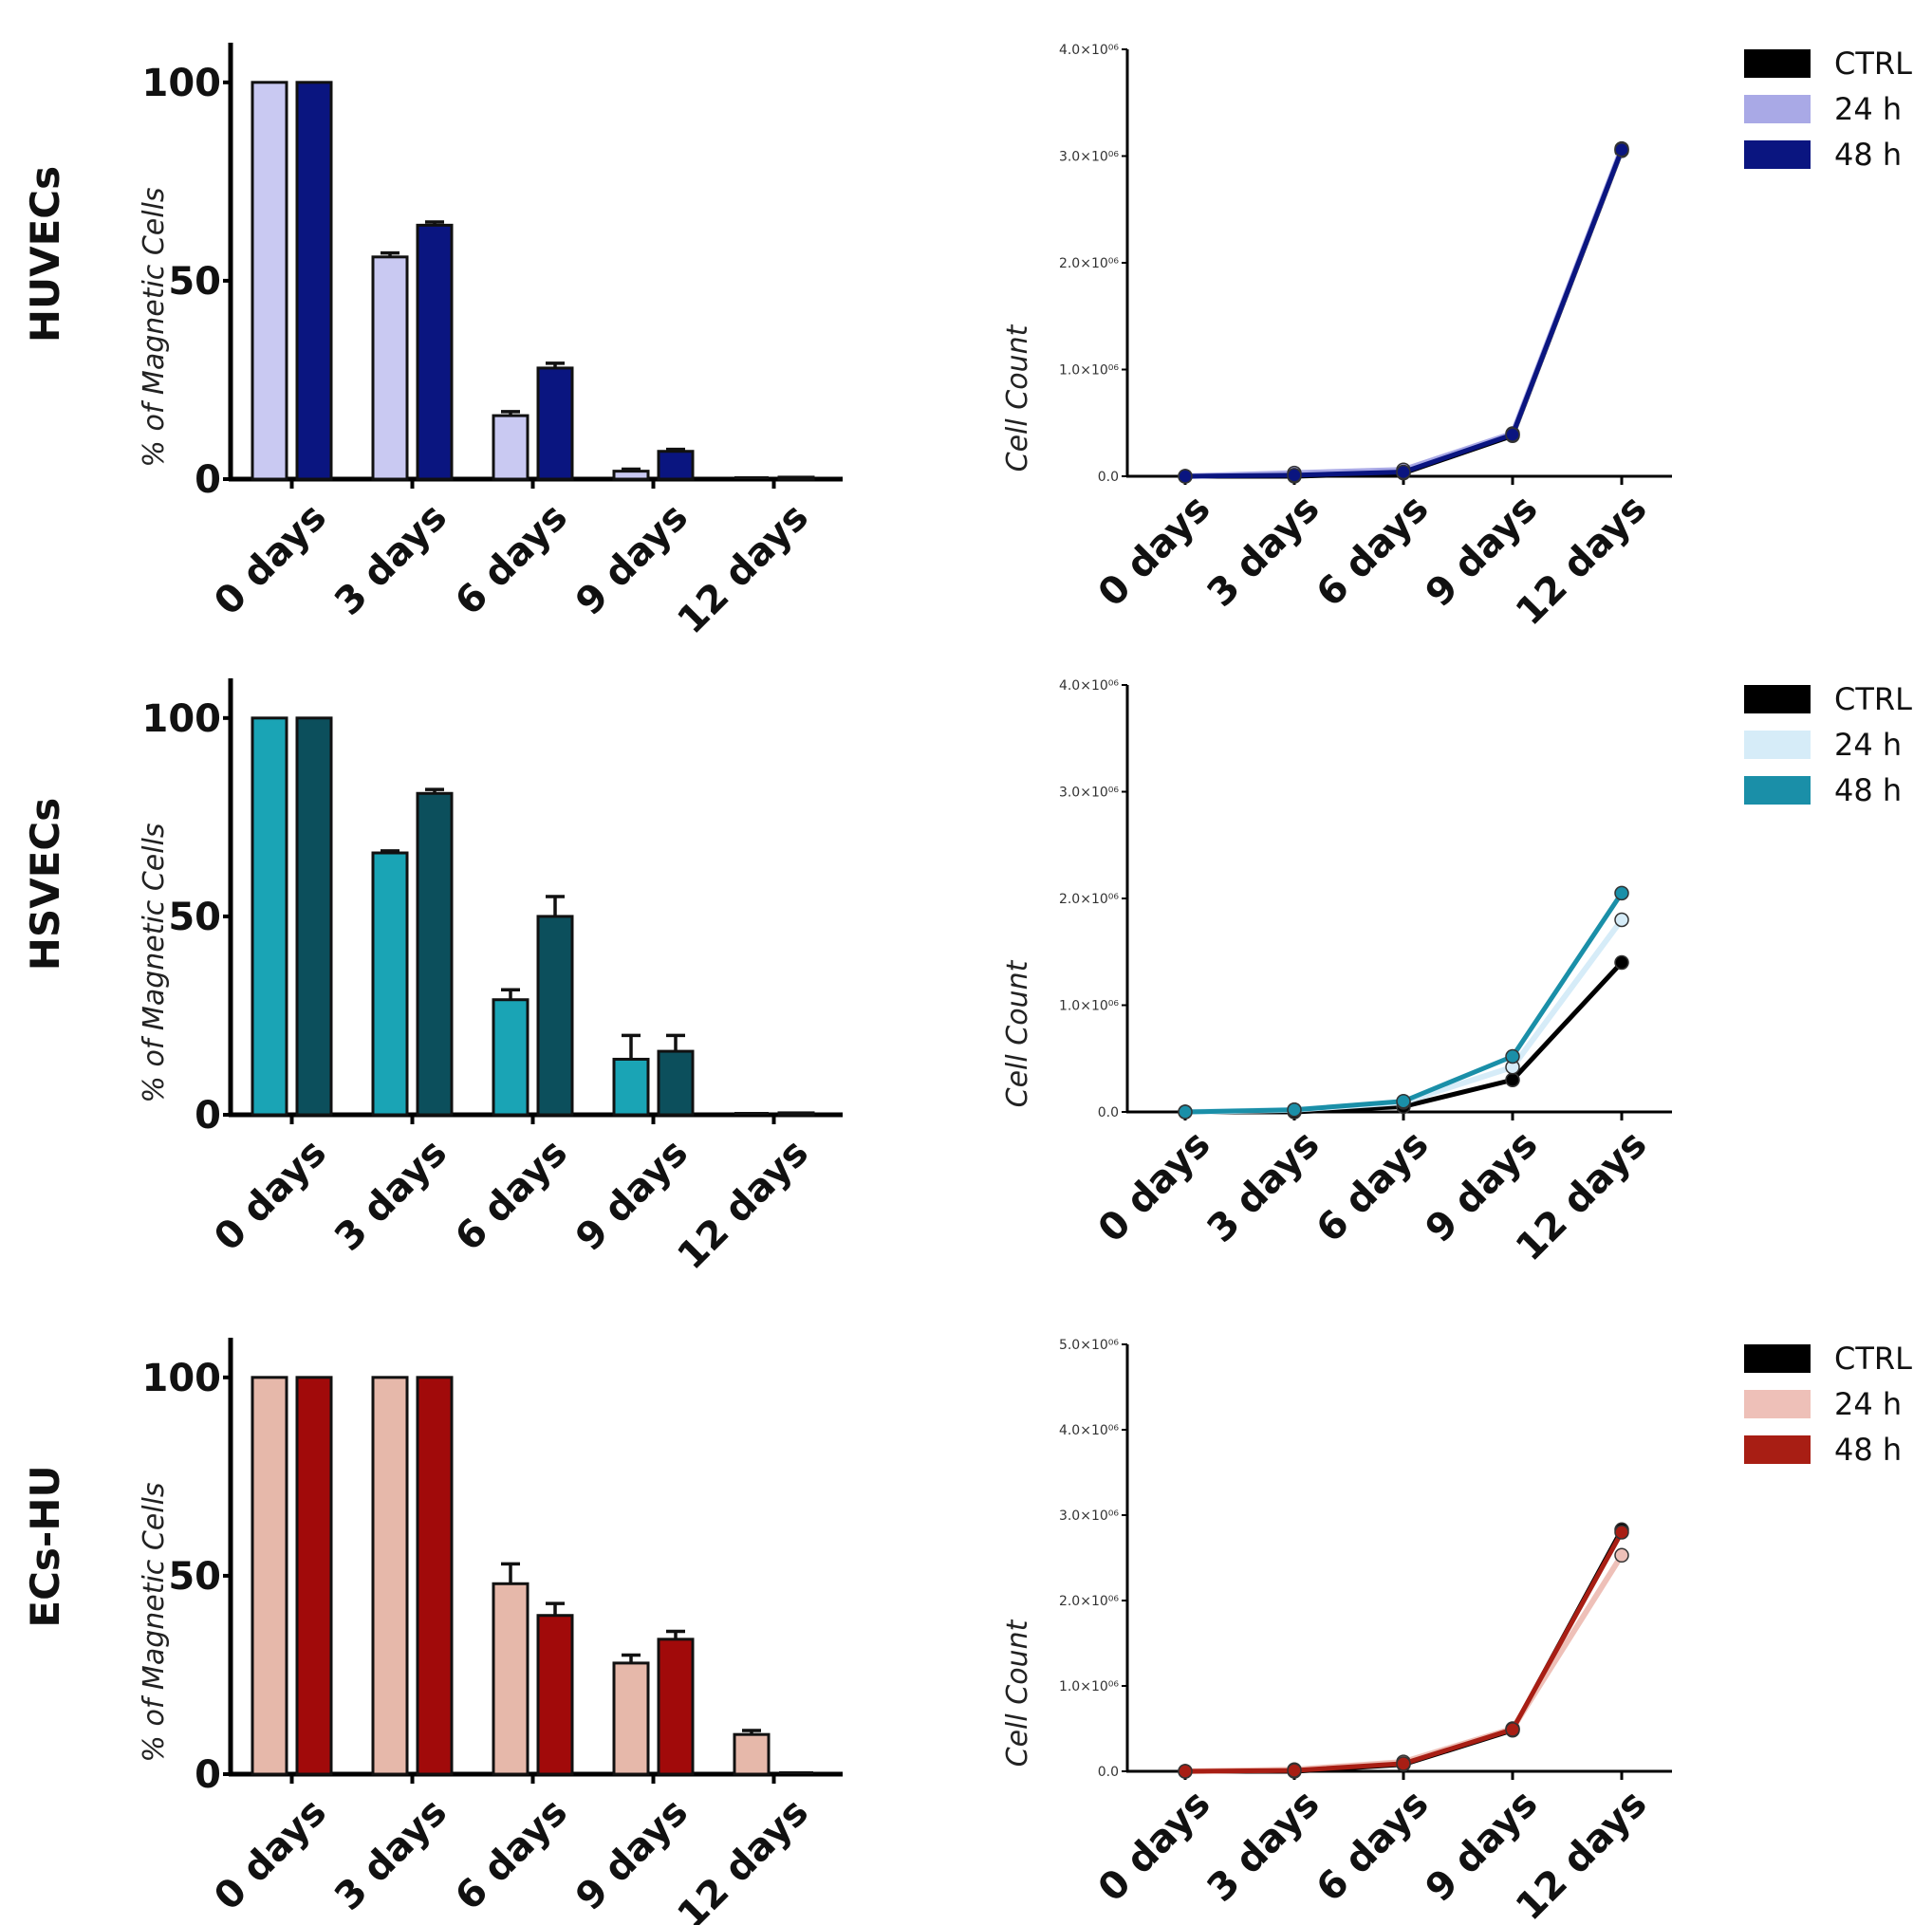 The width and height of the screenshot is (1932, 1925). What do you see at coordinates (1108, 478) in the screenshot?
I see `y-tick-label: 0.0` at bounding box center [1108, 478].